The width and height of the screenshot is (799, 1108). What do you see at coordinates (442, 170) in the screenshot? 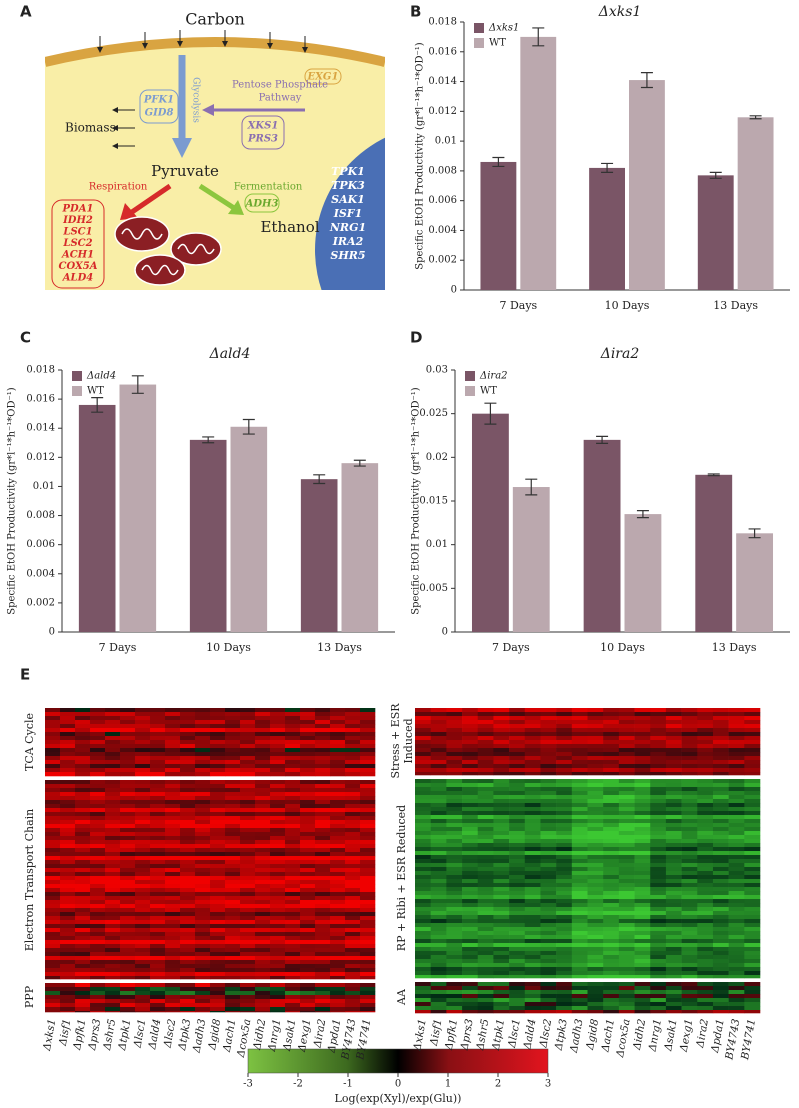
I see `y-tick-label: 0.008` at bounding box center [442, 170].